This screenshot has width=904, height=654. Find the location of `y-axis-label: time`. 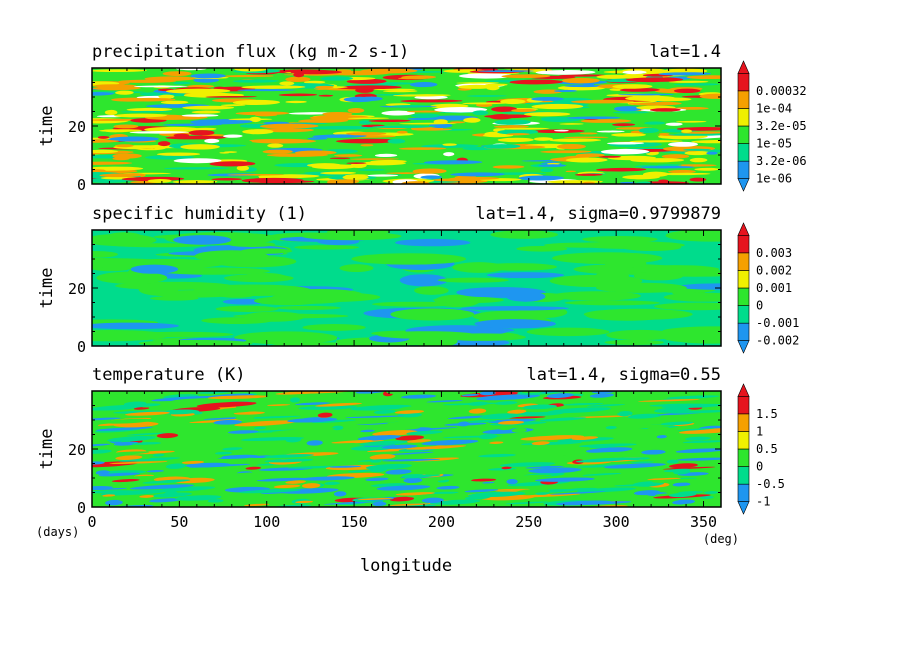

y-axis-label: time is located at coordinates (47, 126).